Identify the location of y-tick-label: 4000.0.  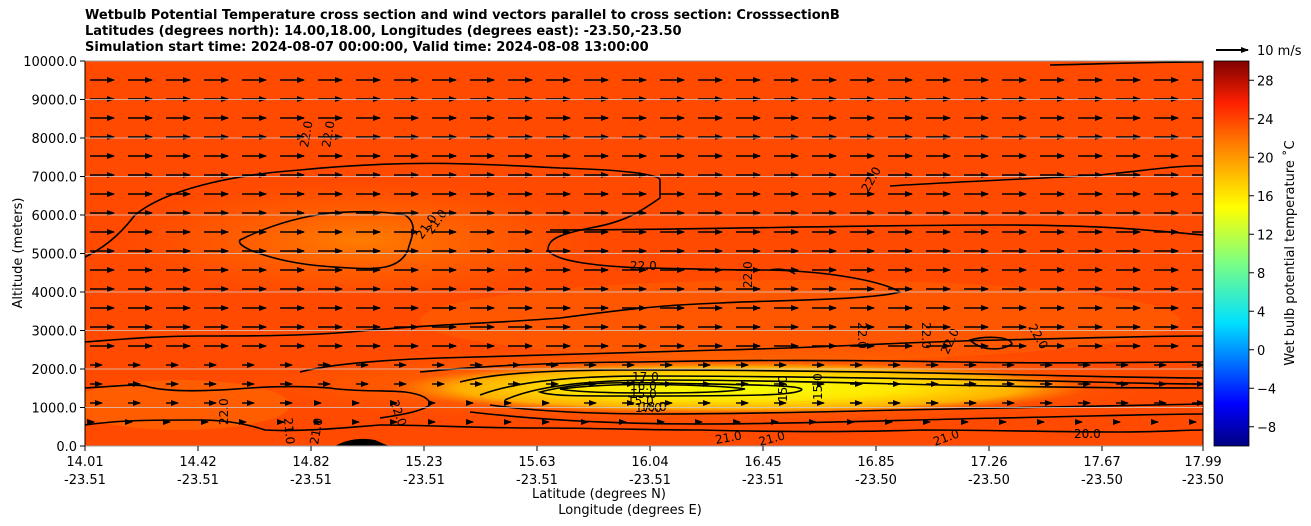
(55, 293).